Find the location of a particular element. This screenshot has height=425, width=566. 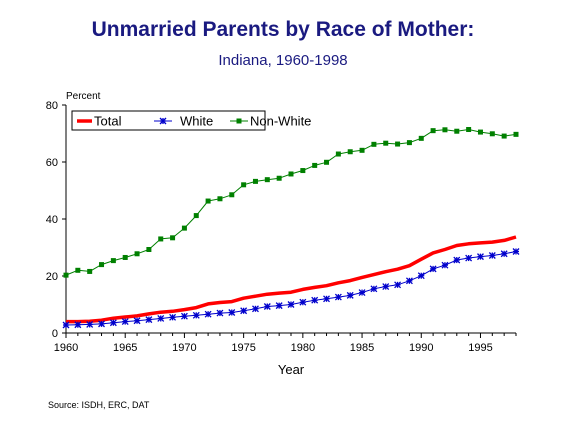

y-tick-label: 40 is located at coordinates (52, 220).